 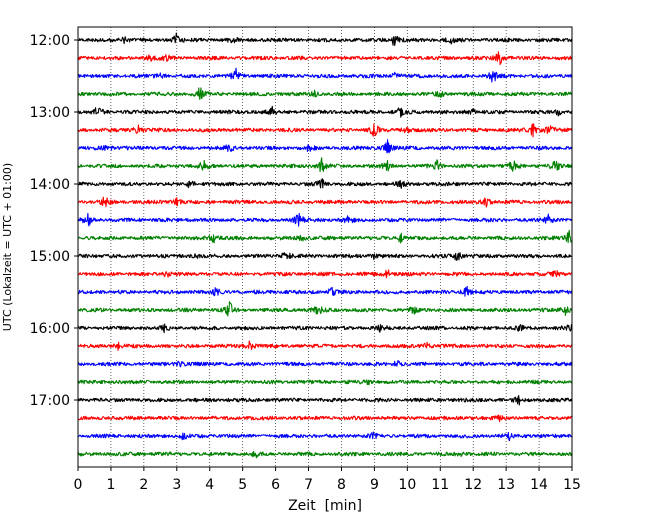 What do you see at coordinates (572, 485) in the screenshot?
I see `x-tick-label: 15` at bounding box center [572, 485].